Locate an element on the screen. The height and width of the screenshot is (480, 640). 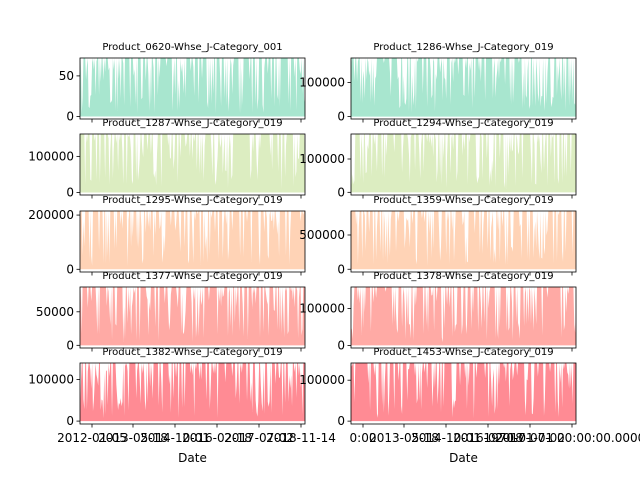
subplot-10: 0 100000 Product_1453-Whse_J-Category_019 is located at coordinates (438, 387).